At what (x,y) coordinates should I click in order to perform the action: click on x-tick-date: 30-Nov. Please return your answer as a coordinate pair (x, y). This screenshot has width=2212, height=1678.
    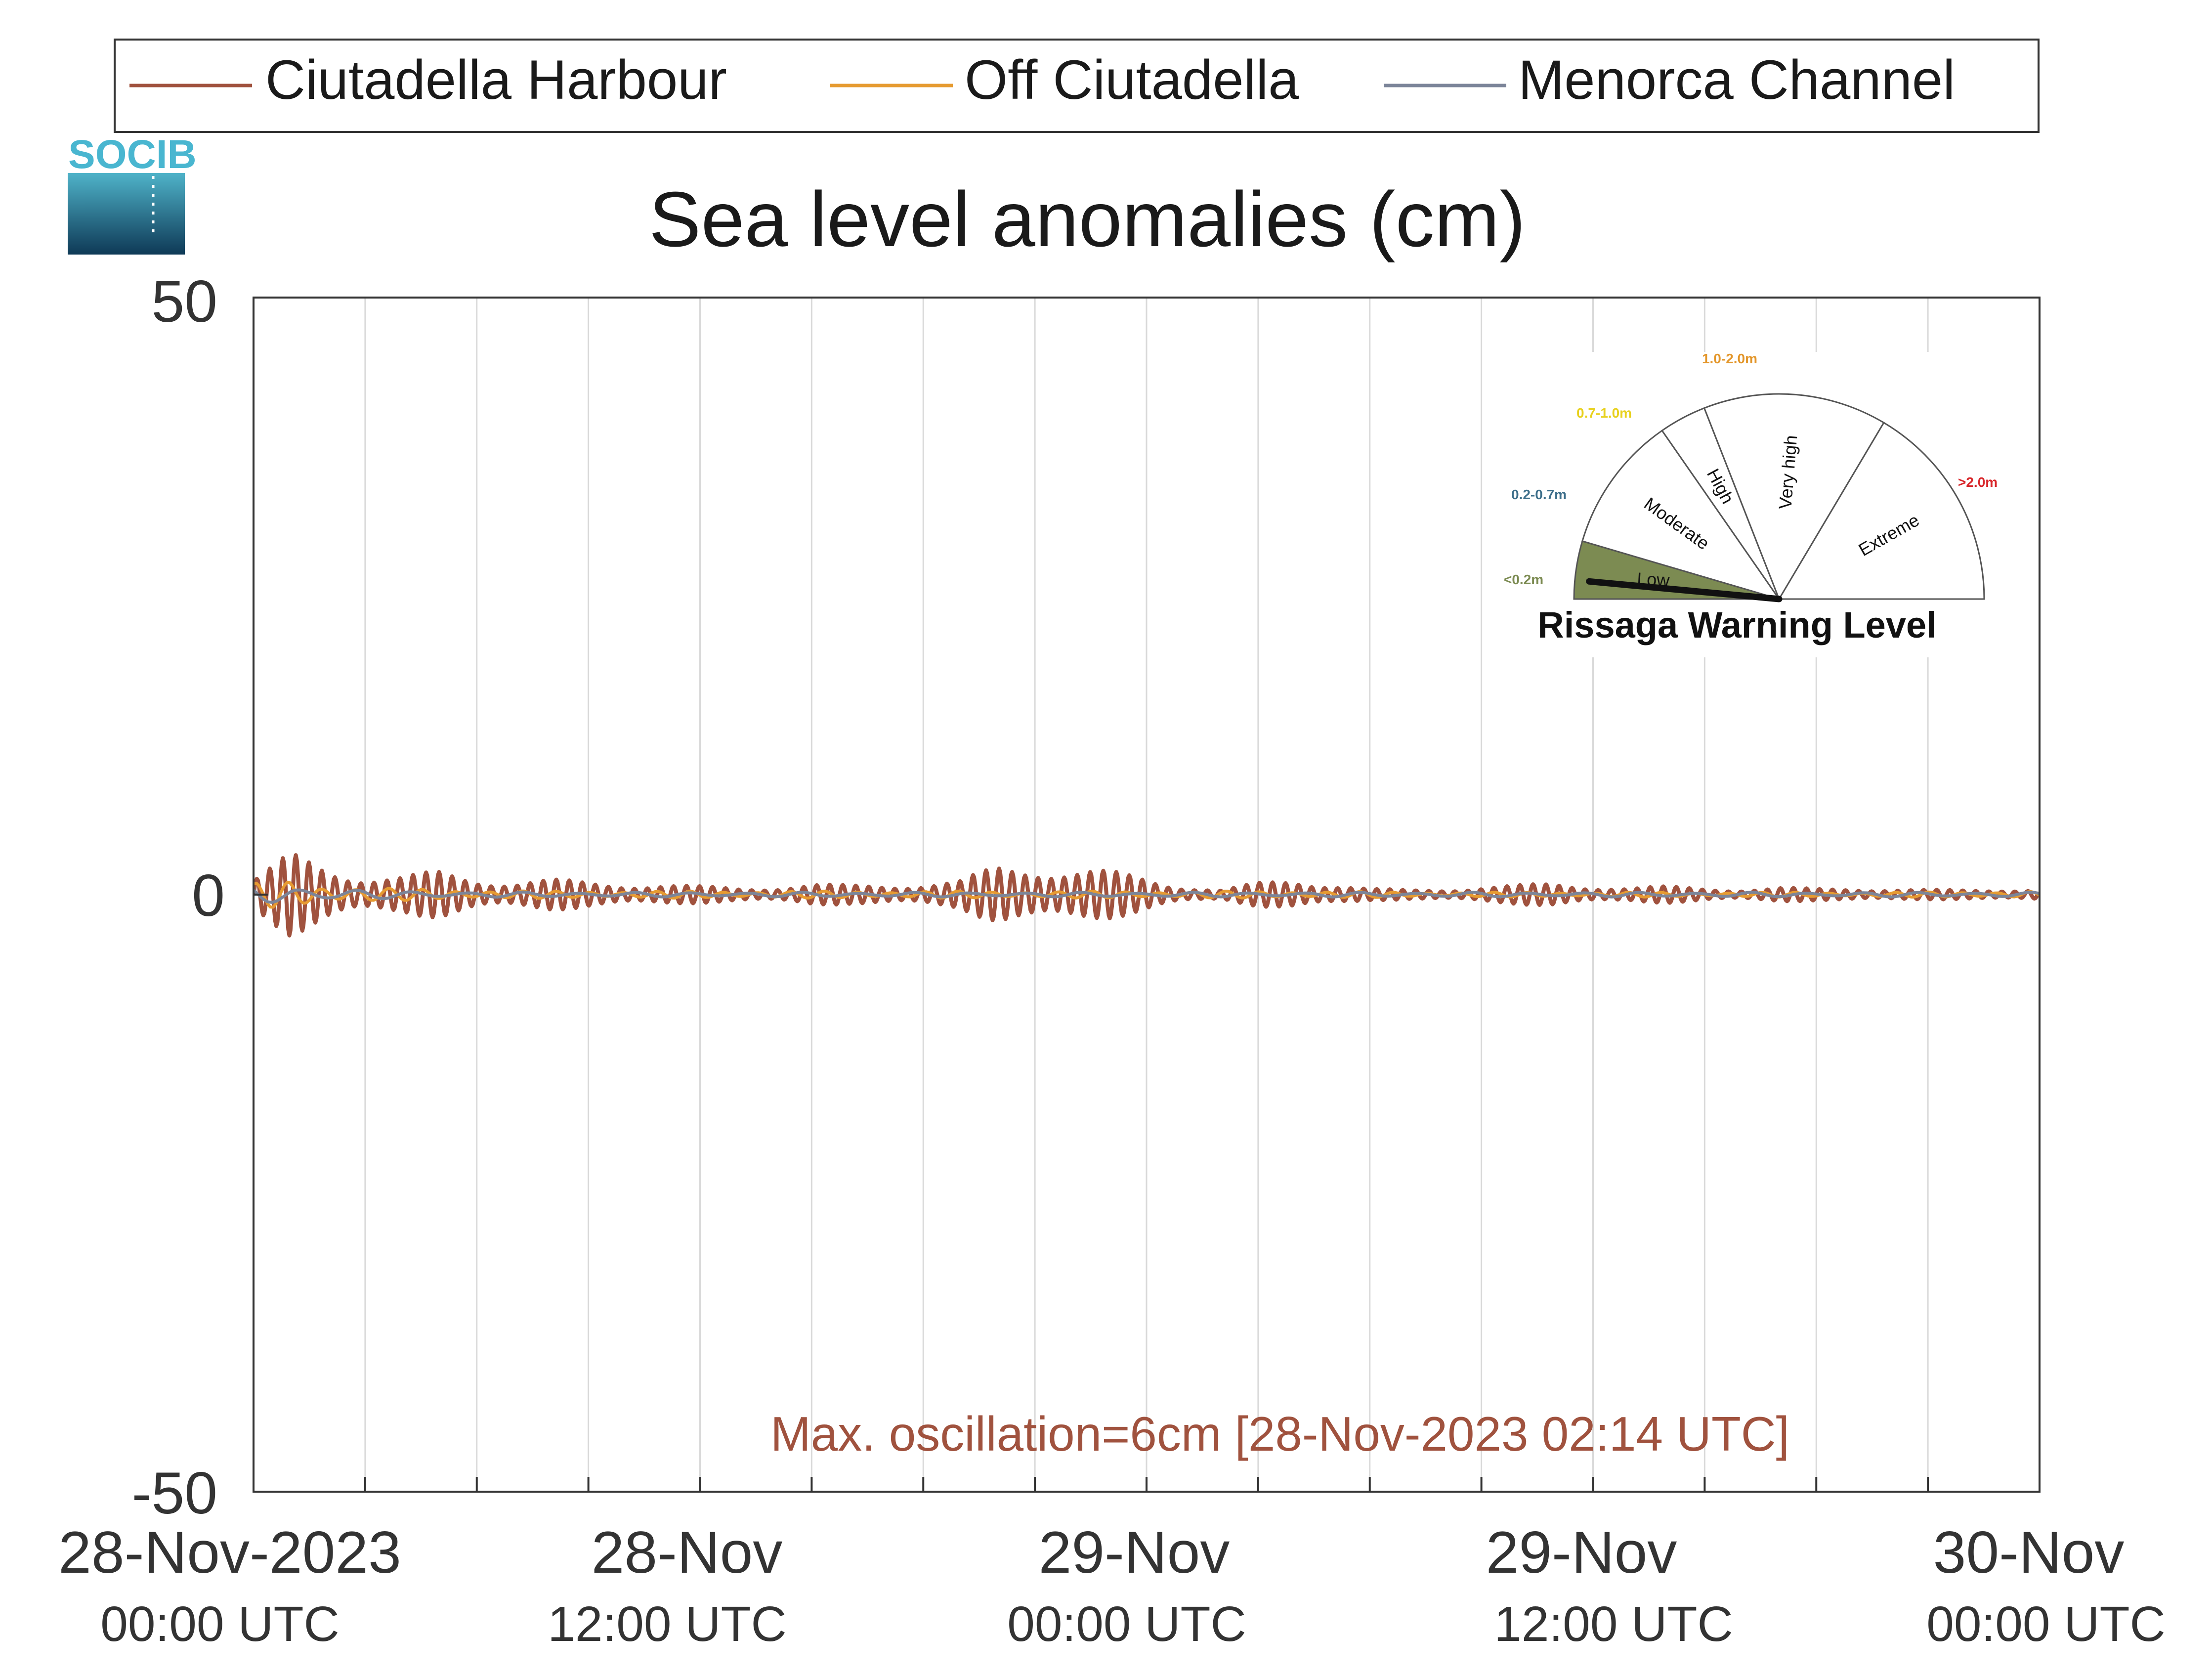
    Looking at the image, I should click on (2029, 1552).